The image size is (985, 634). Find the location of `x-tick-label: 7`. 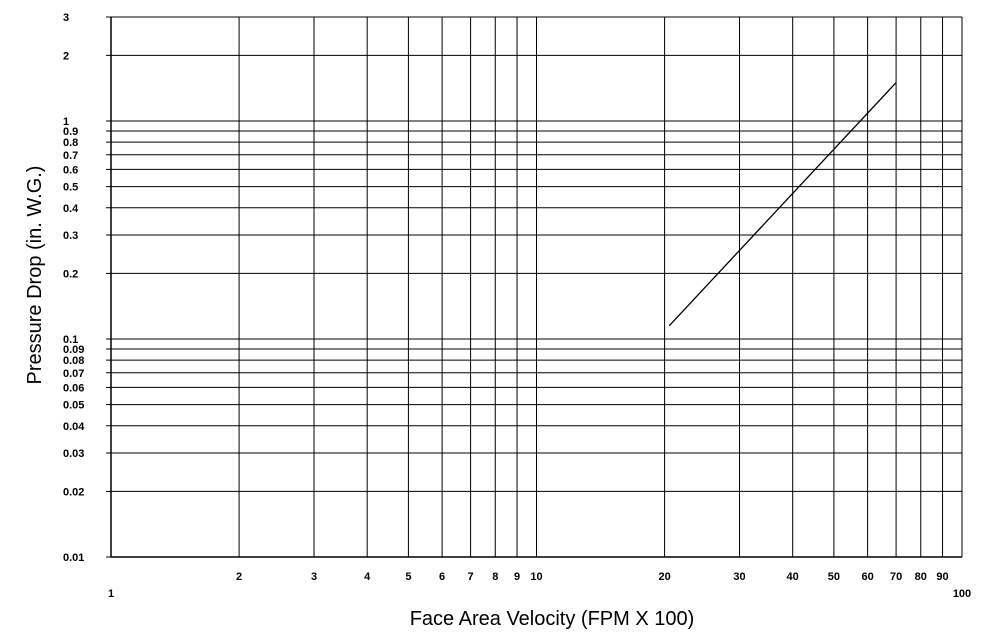

x-tick-label: 7 is located at coordinates (471, 577).